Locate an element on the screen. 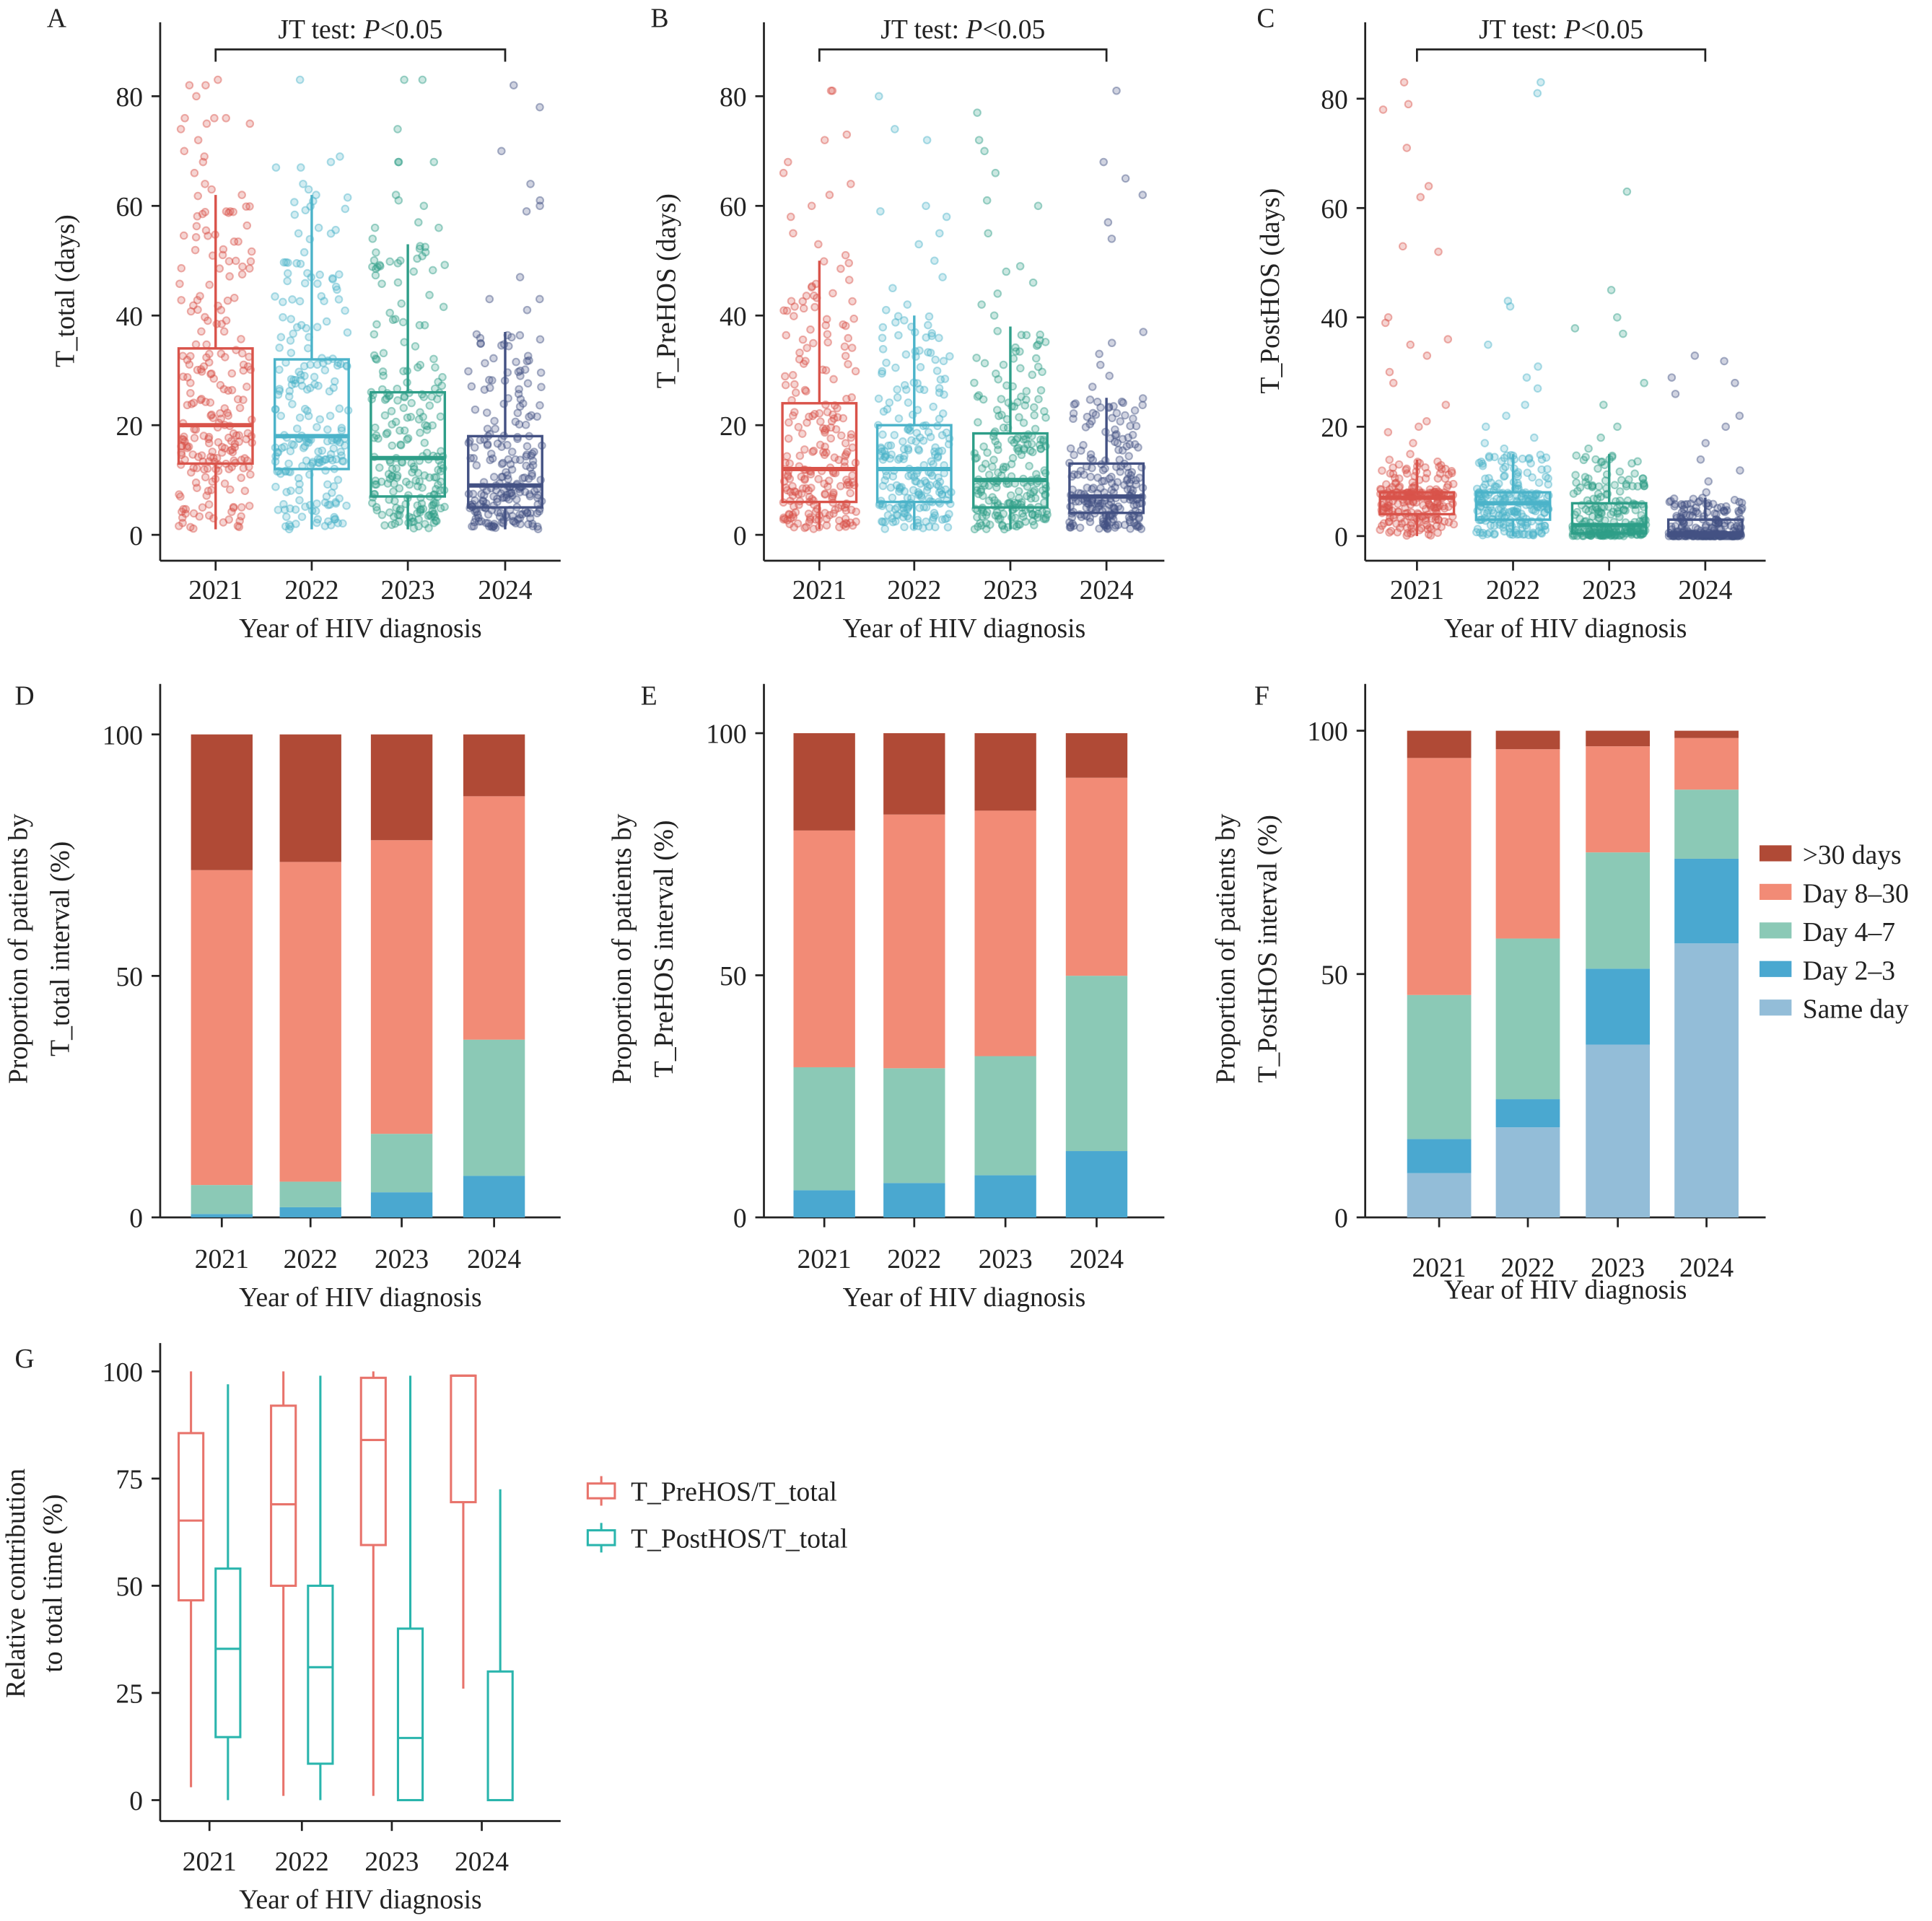  y-axis-label: T_PostHOS (days) is located at coordinates (1270, 291).